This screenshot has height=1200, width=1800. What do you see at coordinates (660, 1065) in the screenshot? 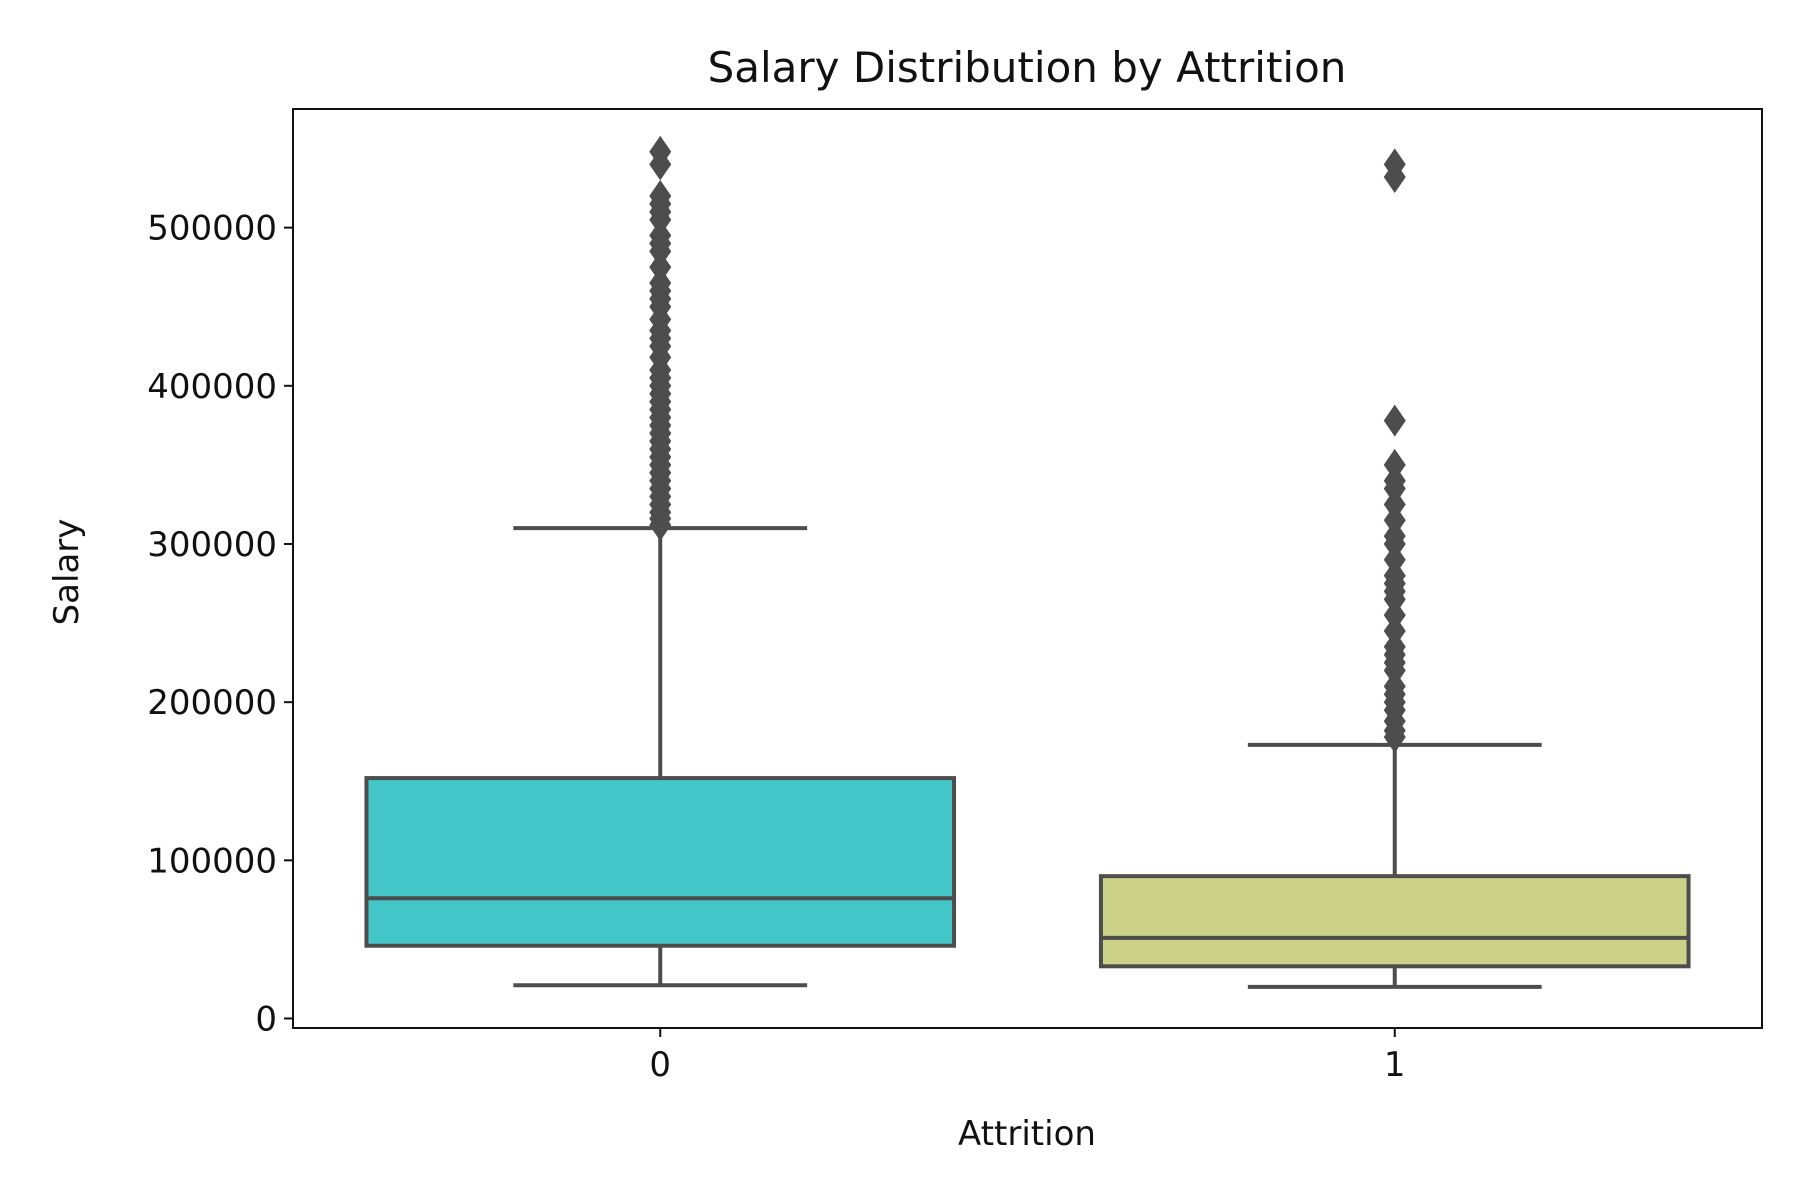
I see `x-tick-label: 0` at bounding box center [660, 1065].